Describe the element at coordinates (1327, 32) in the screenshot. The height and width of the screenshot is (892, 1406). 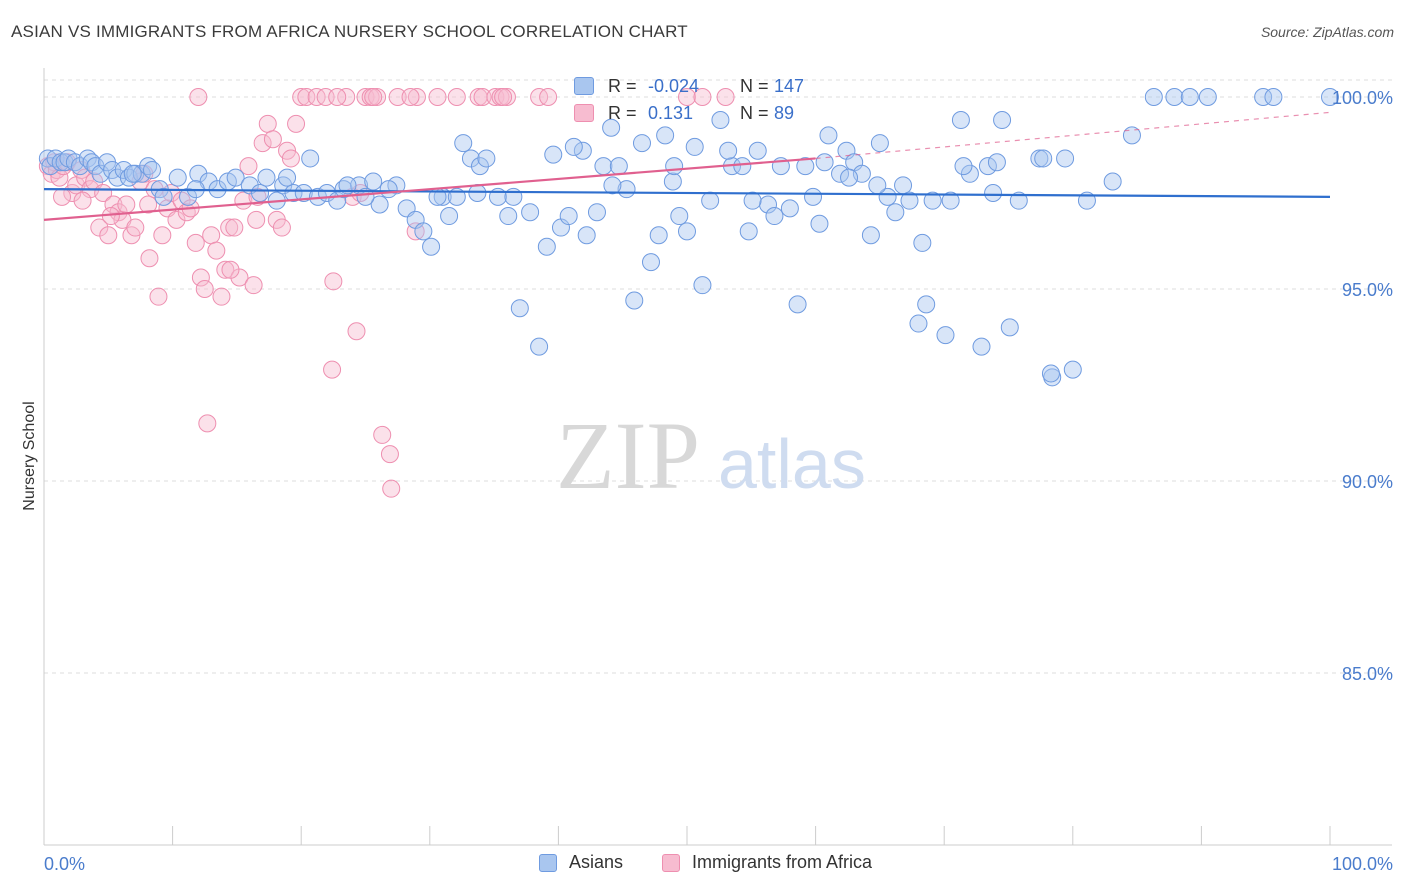
I see `source-note: Source: ZipAtlas.com` at that location.